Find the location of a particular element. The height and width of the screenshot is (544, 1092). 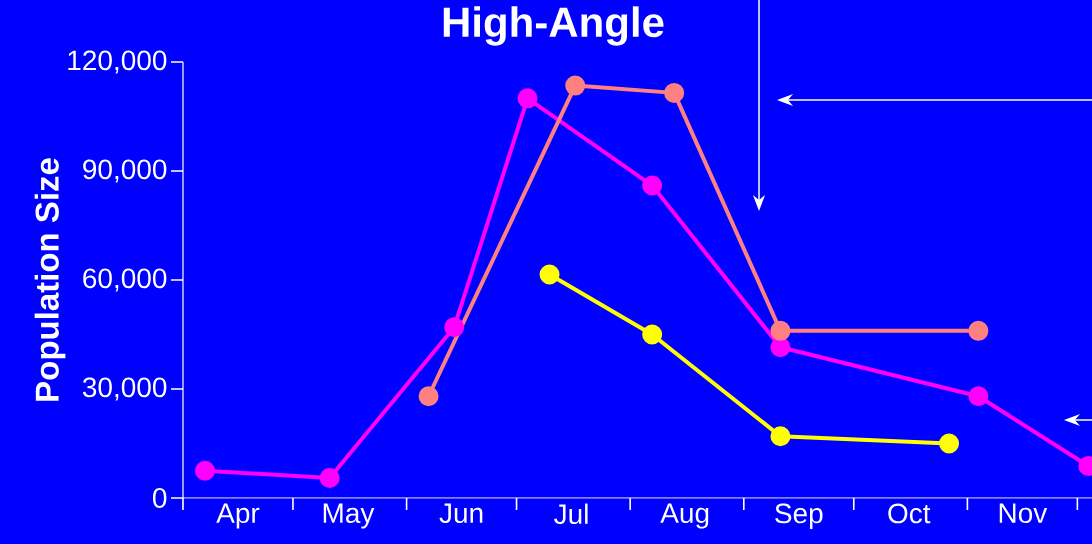

y-tick-label: 90,000 is located at coordinates (125, 171).